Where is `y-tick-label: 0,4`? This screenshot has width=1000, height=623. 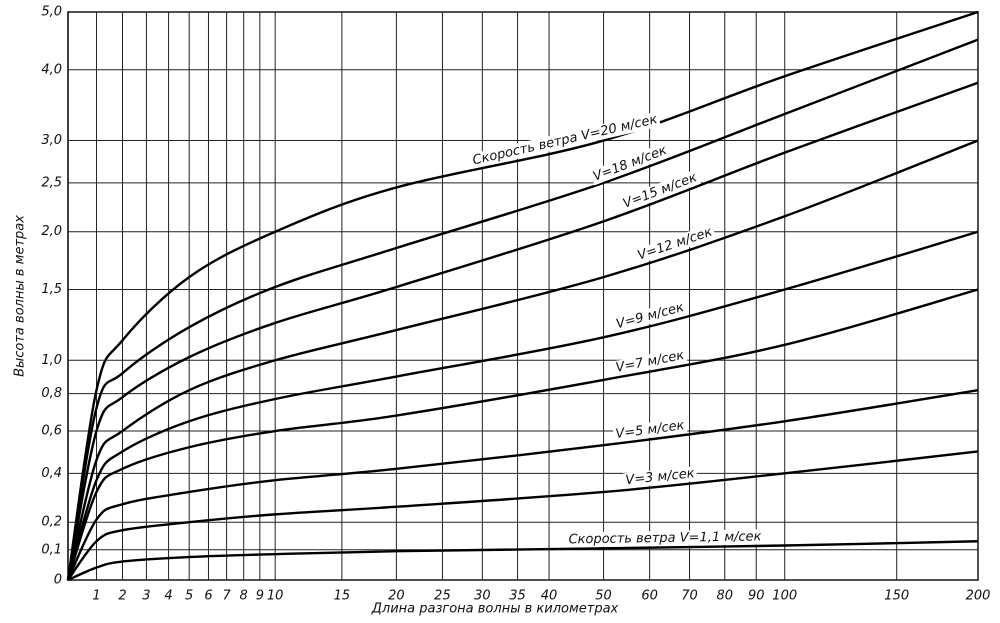 y-tick-label: 0,4 is located at coordinates (51, 473).